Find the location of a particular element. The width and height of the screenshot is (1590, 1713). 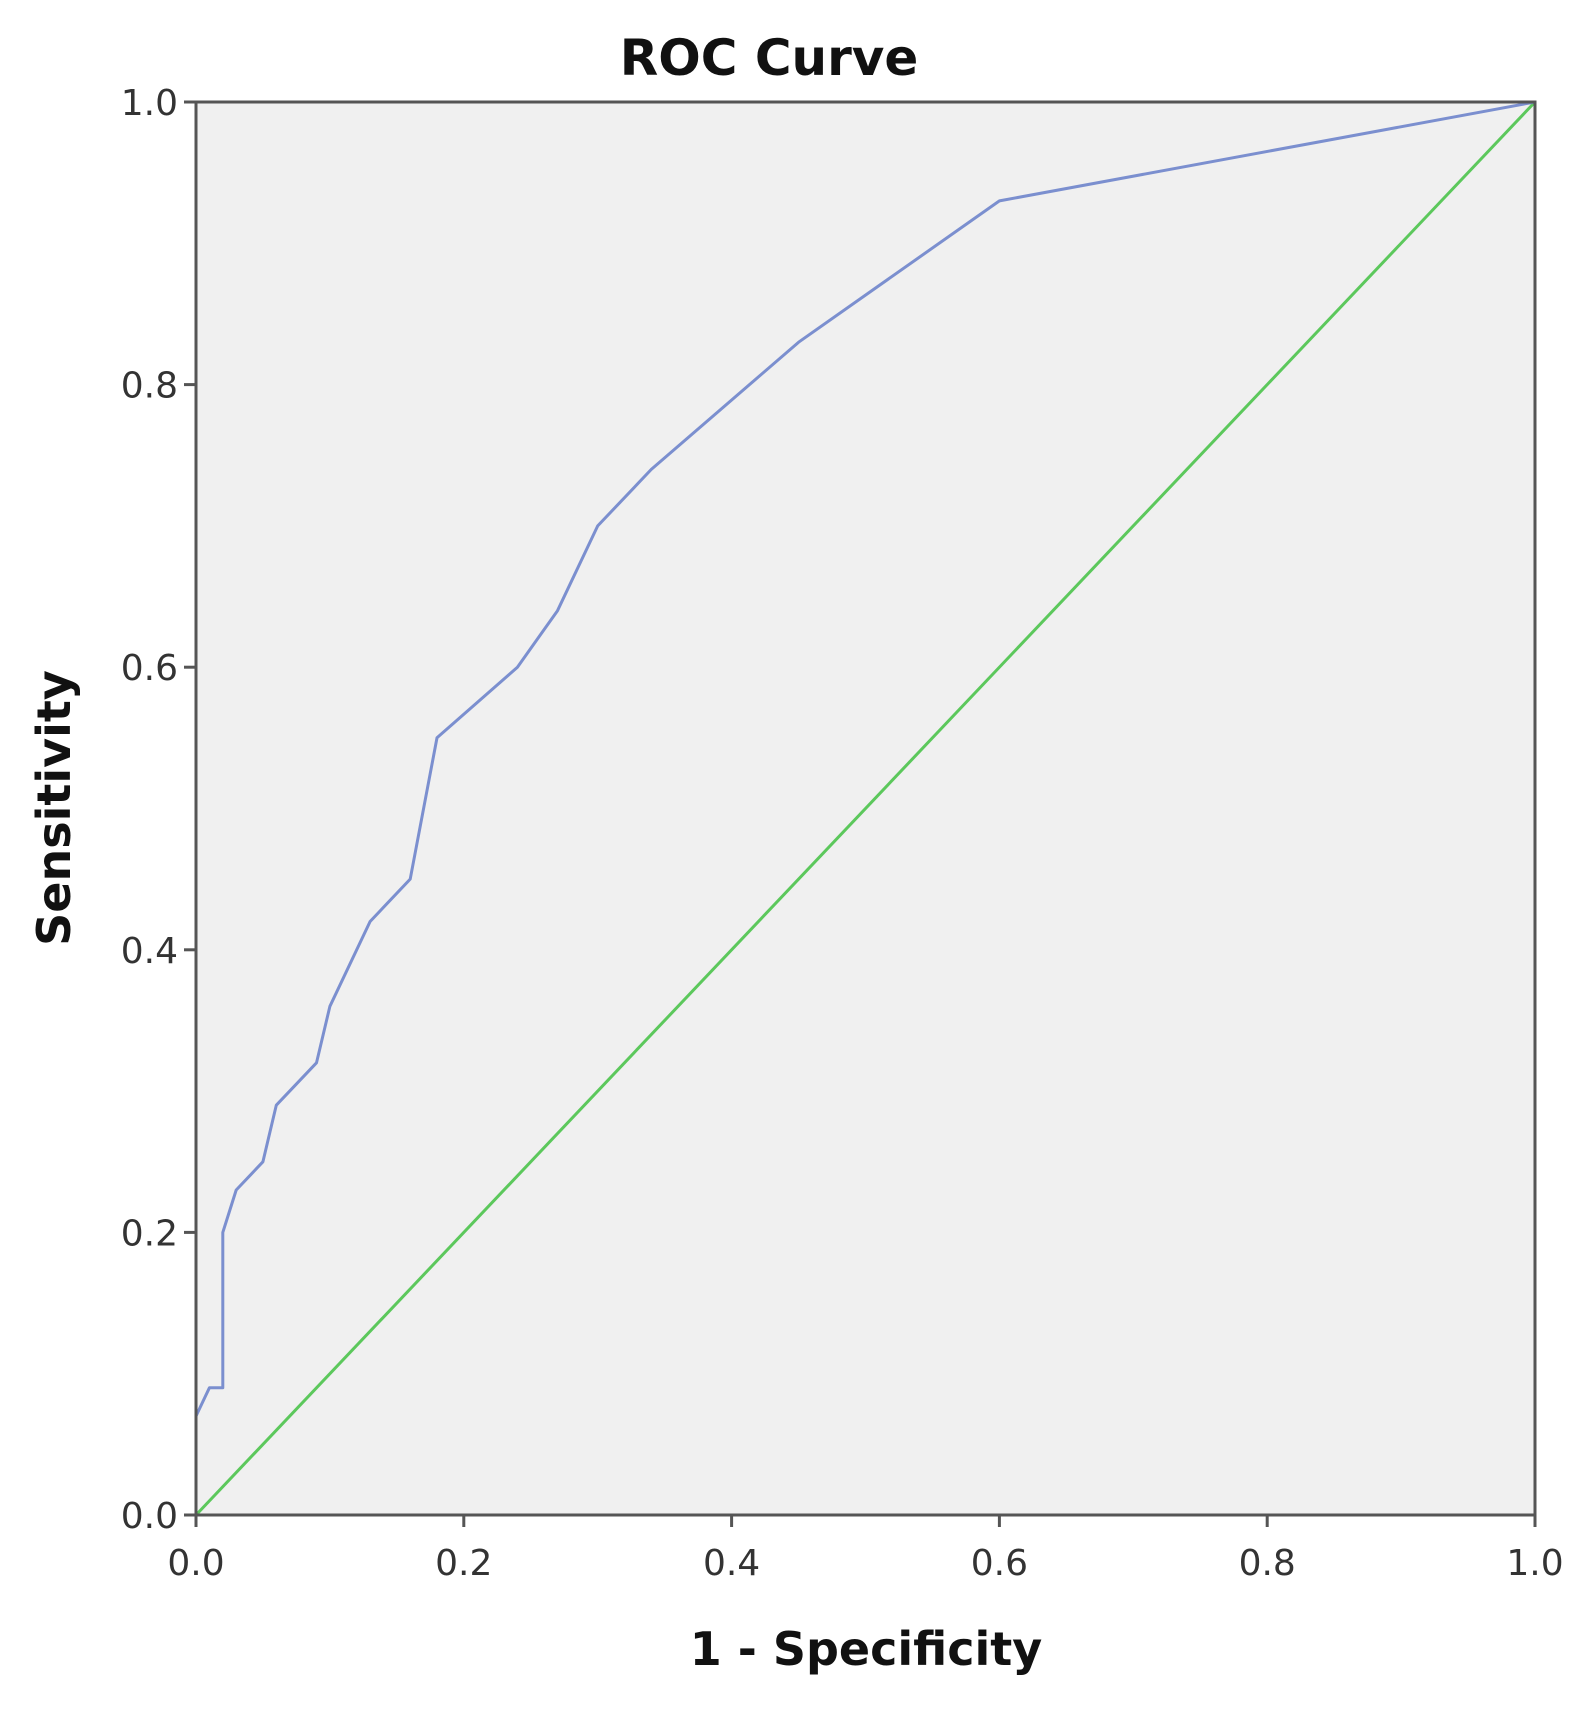

x-axis-ticks: 0.0 0.2 0.4 0.6 0.8 1.0 is located at coordinates (865, 1549).